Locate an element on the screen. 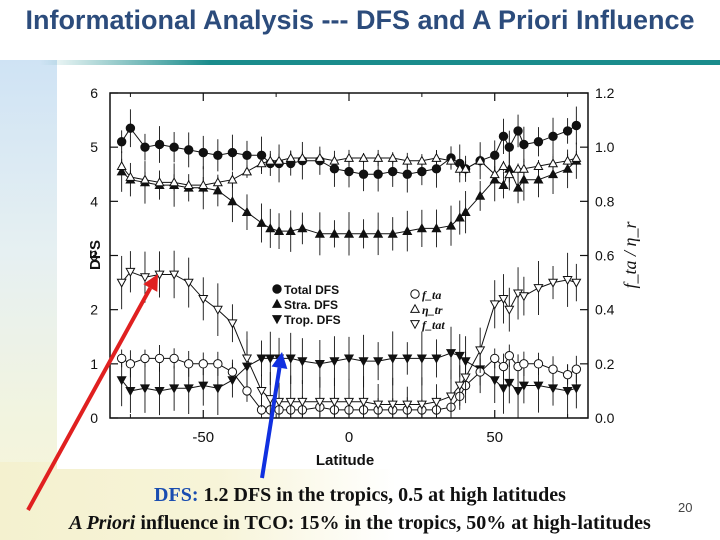 The width and height of the screenshot is (720, 540). blue-arrow is located at coordinates (274, 415).